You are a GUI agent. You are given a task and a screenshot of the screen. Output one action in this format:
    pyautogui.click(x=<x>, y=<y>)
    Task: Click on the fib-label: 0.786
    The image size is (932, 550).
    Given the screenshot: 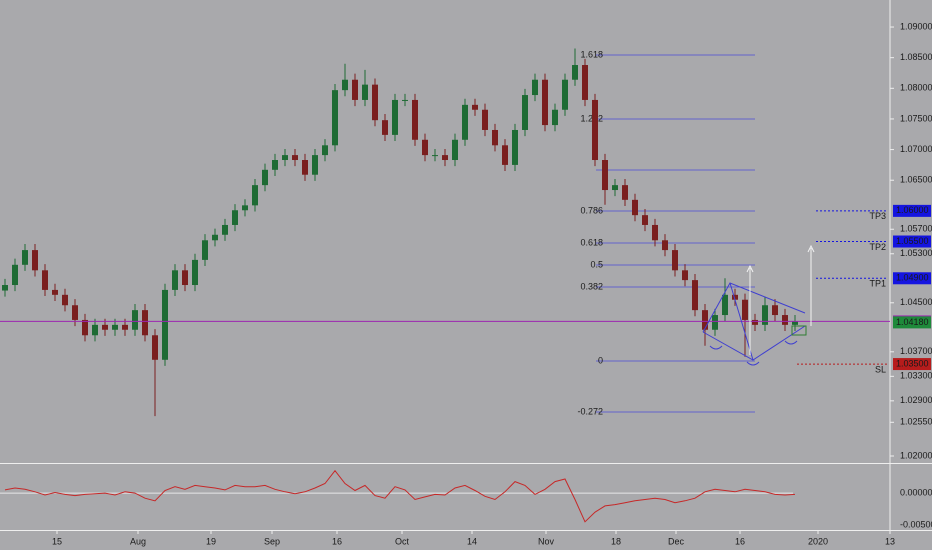 What is the action you would take?
    pyautogui.click(x=591, y=210)
    